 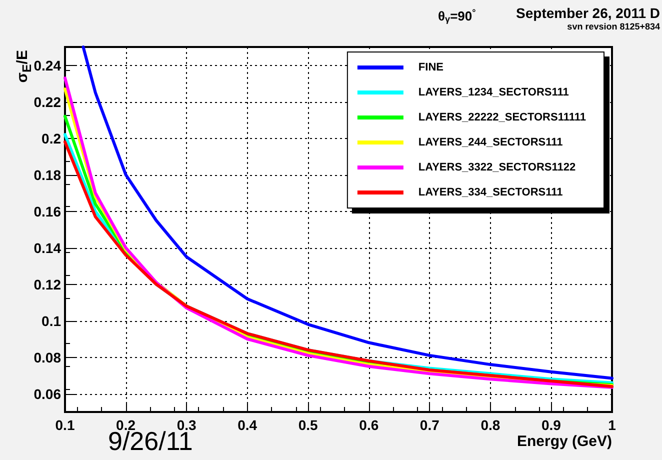 I want to click on legend-label: LAYERS_334_SECTORS111, so click(x=490, y=192).